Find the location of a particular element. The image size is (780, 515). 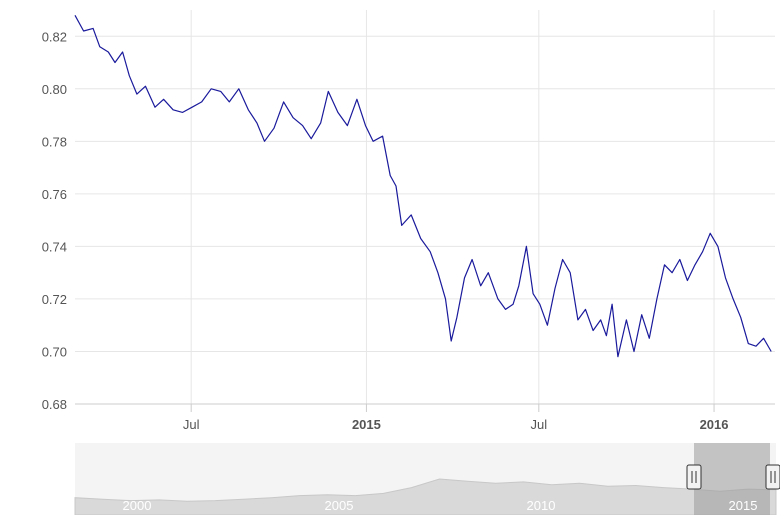

y-tick-label: 0.72 is located at coordinates (54, 299).